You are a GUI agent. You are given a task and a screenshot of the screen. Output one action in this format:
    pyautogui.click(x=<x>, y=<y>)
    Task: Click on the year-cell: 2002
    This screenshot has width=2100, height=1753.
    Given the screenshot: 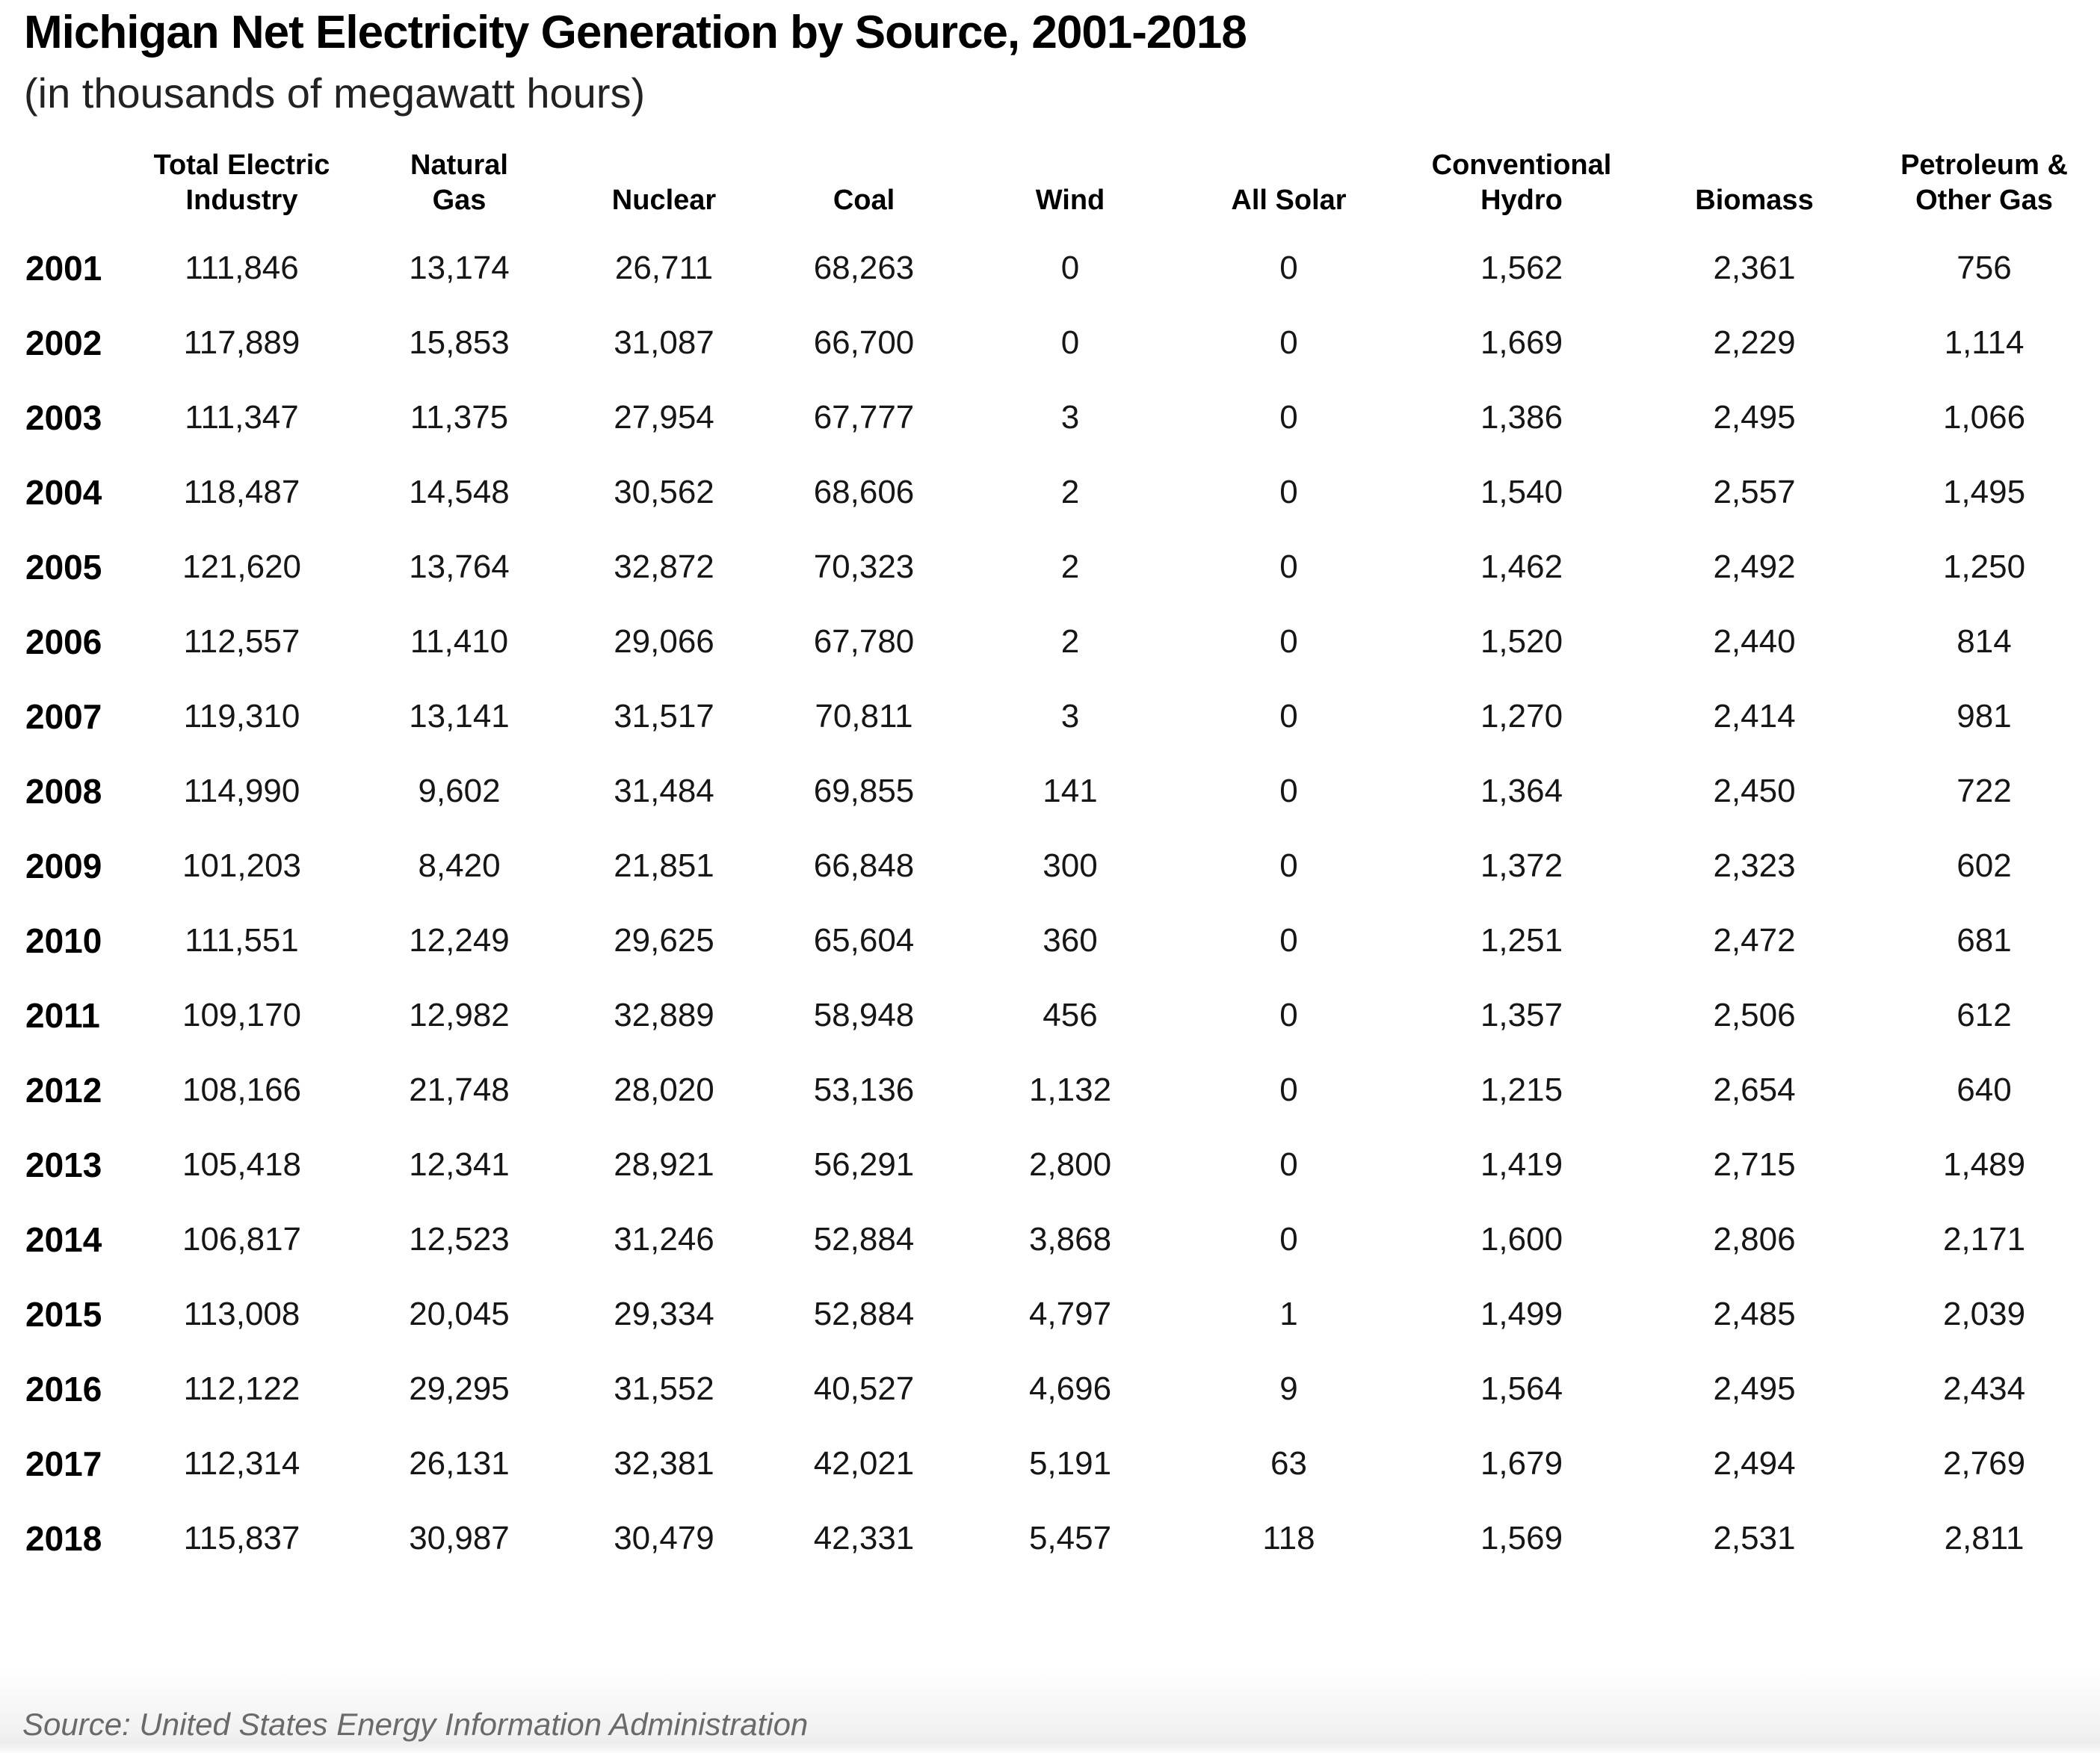 What is the action you would take?
    pyautogui.click(x=63, y=342)
    